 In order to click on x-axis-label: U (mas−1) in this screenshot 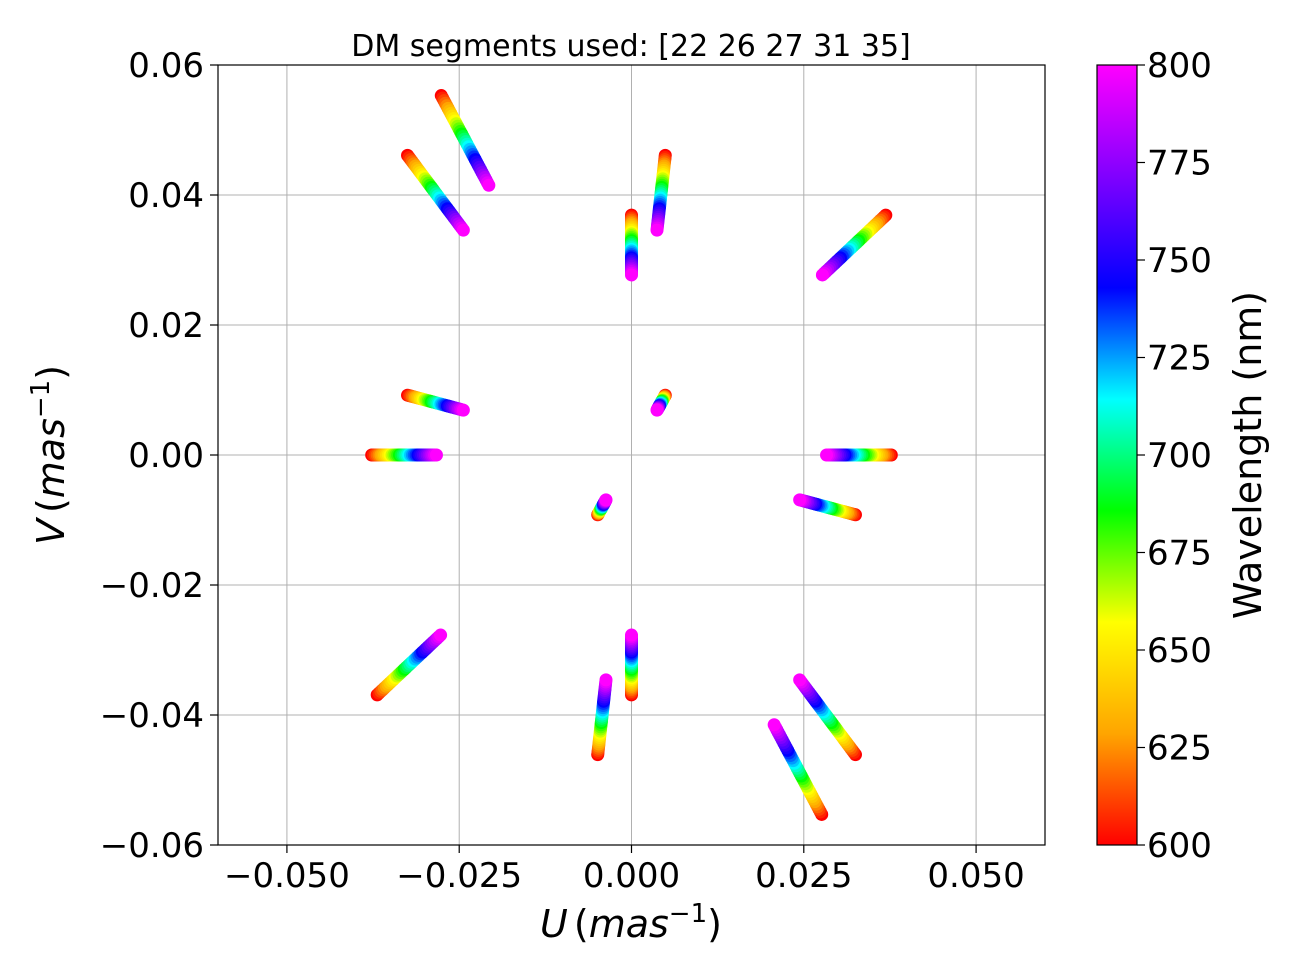, I will do `click(631, 922)`.